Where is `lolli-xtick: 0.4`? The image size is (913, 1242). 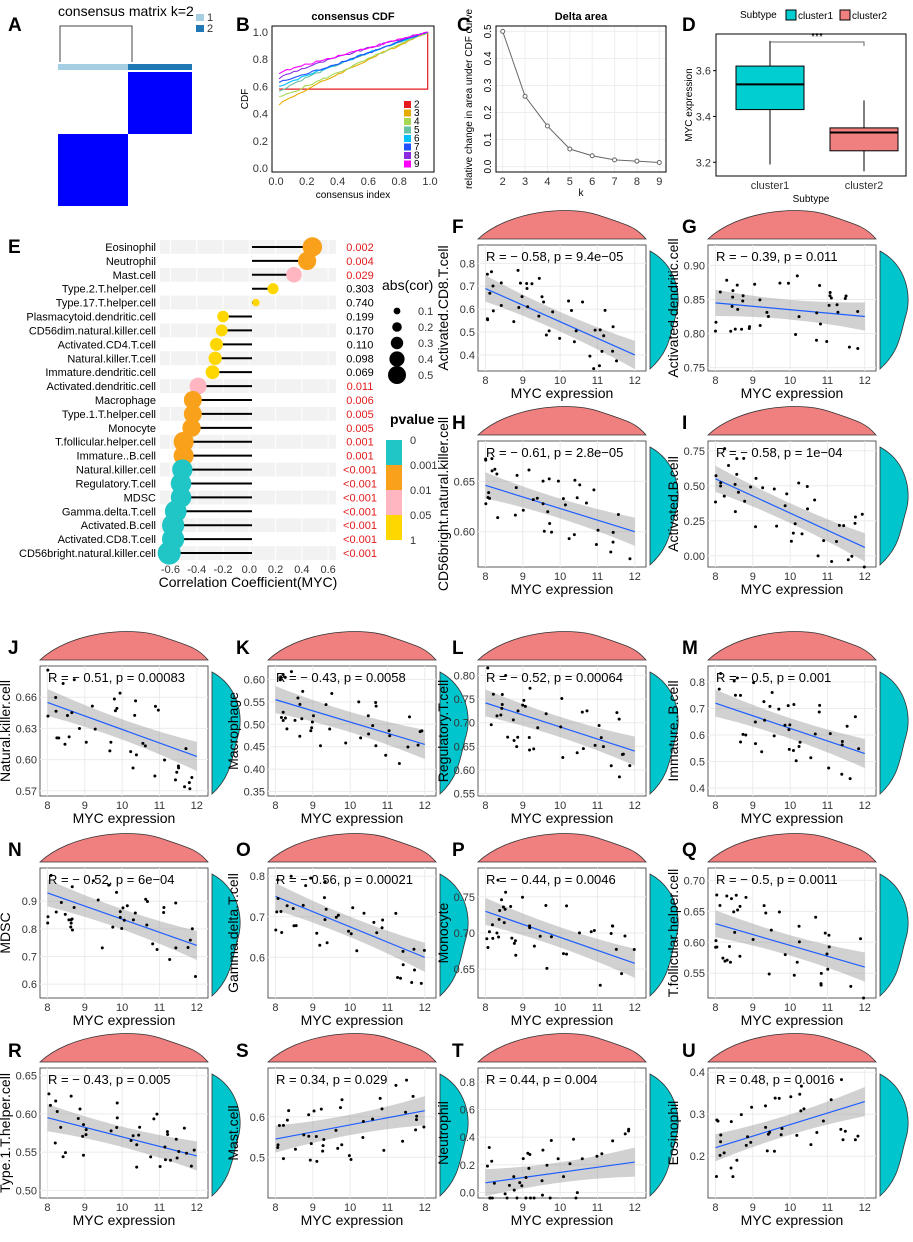
lolli-xtick: 0.4 is located at coordinates (301, 570).